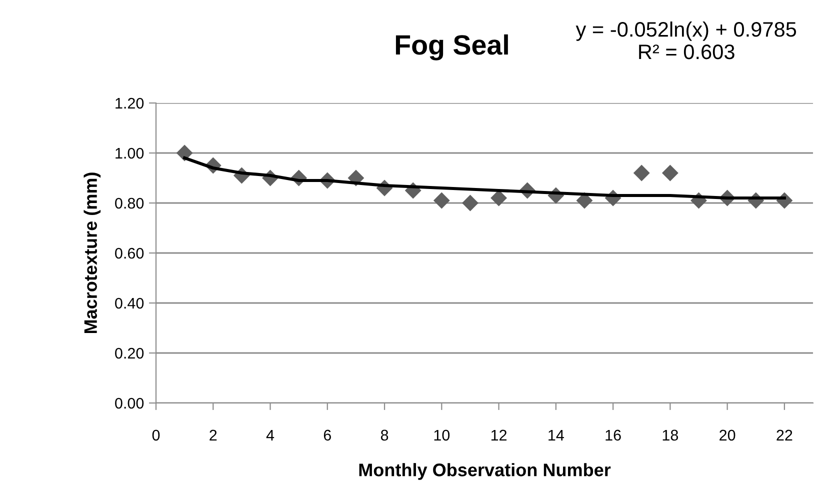 The width and height of the screenshot is (837, 499). I want to click on x-axis-title: Monthly Observation Number, so click(485, 471).